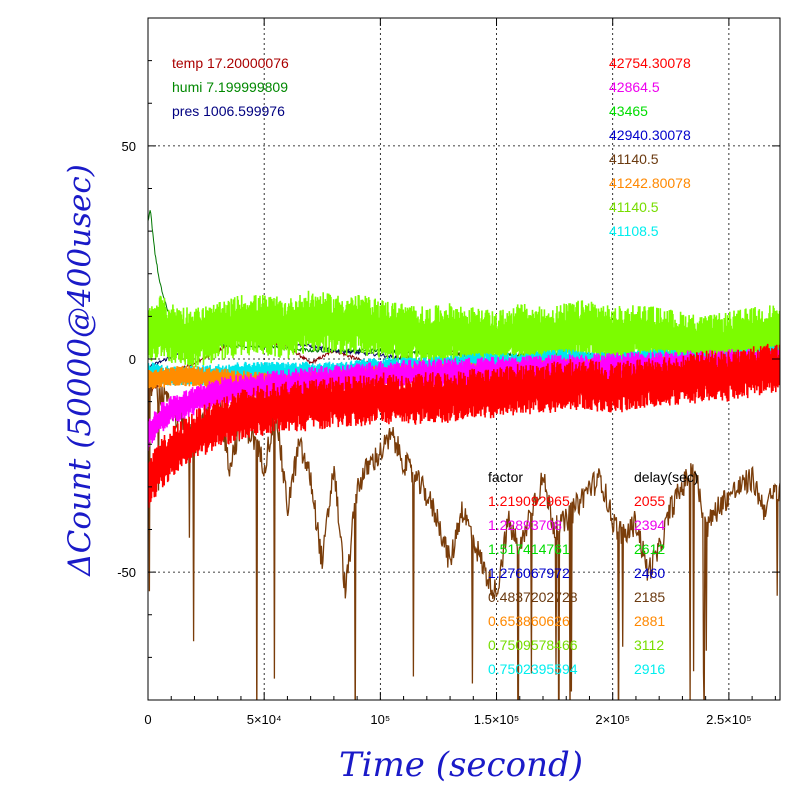  What do you see at coordinates (634, 231) in the screenshot?
I see `series-value-label: 41108.5` at bounding box center [634, 231].